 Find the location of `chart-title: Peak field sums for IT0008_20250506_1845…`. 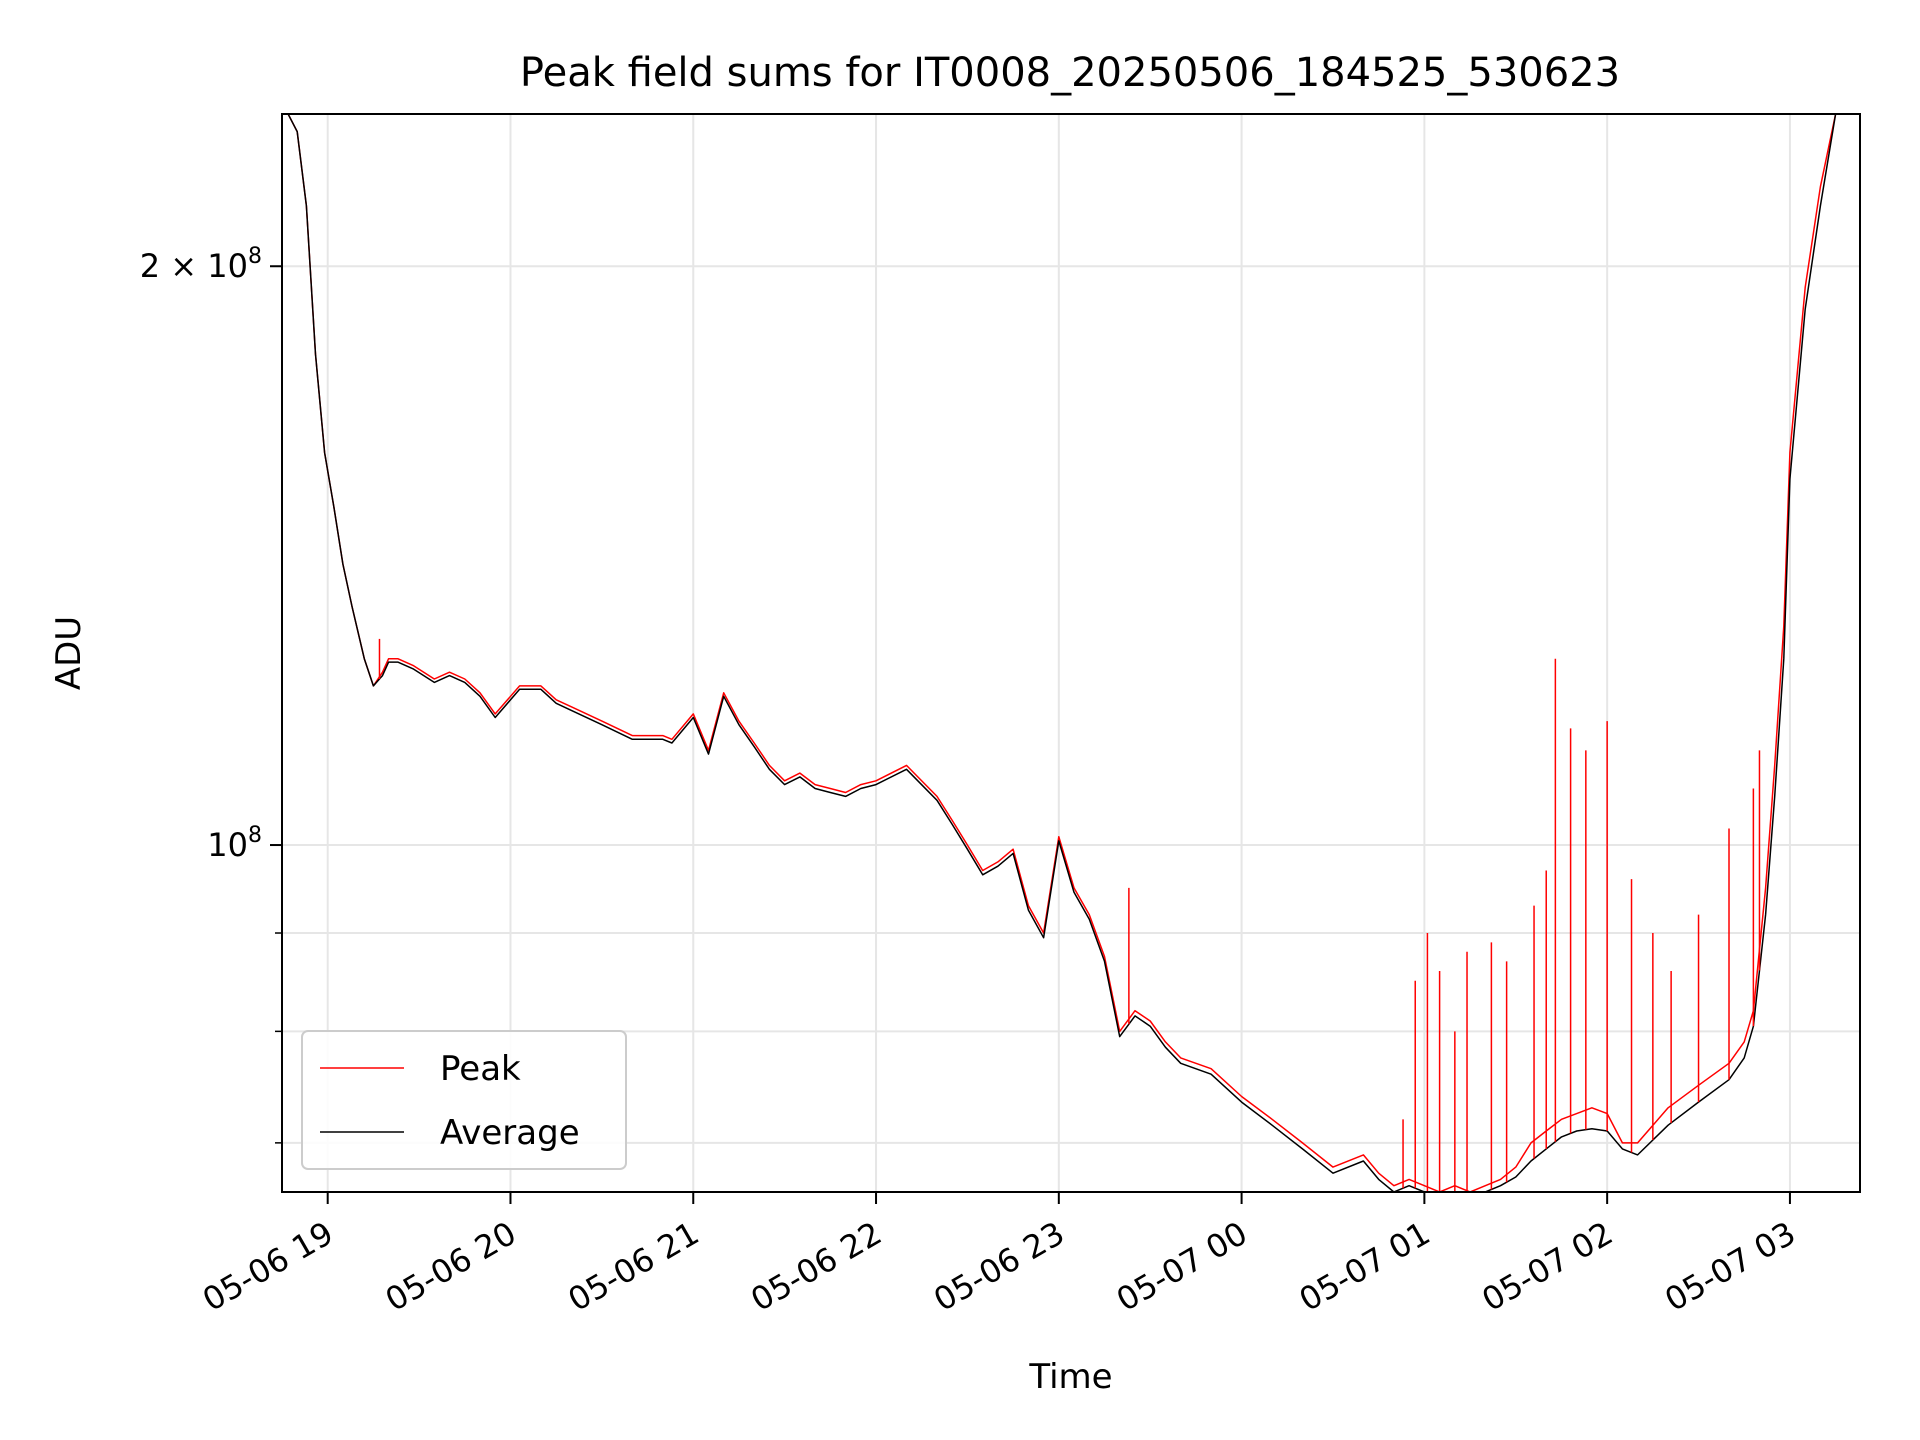

chart-title: Peak field sums for IT0008_20250506_1845… is located at coordinates (1070, 73).